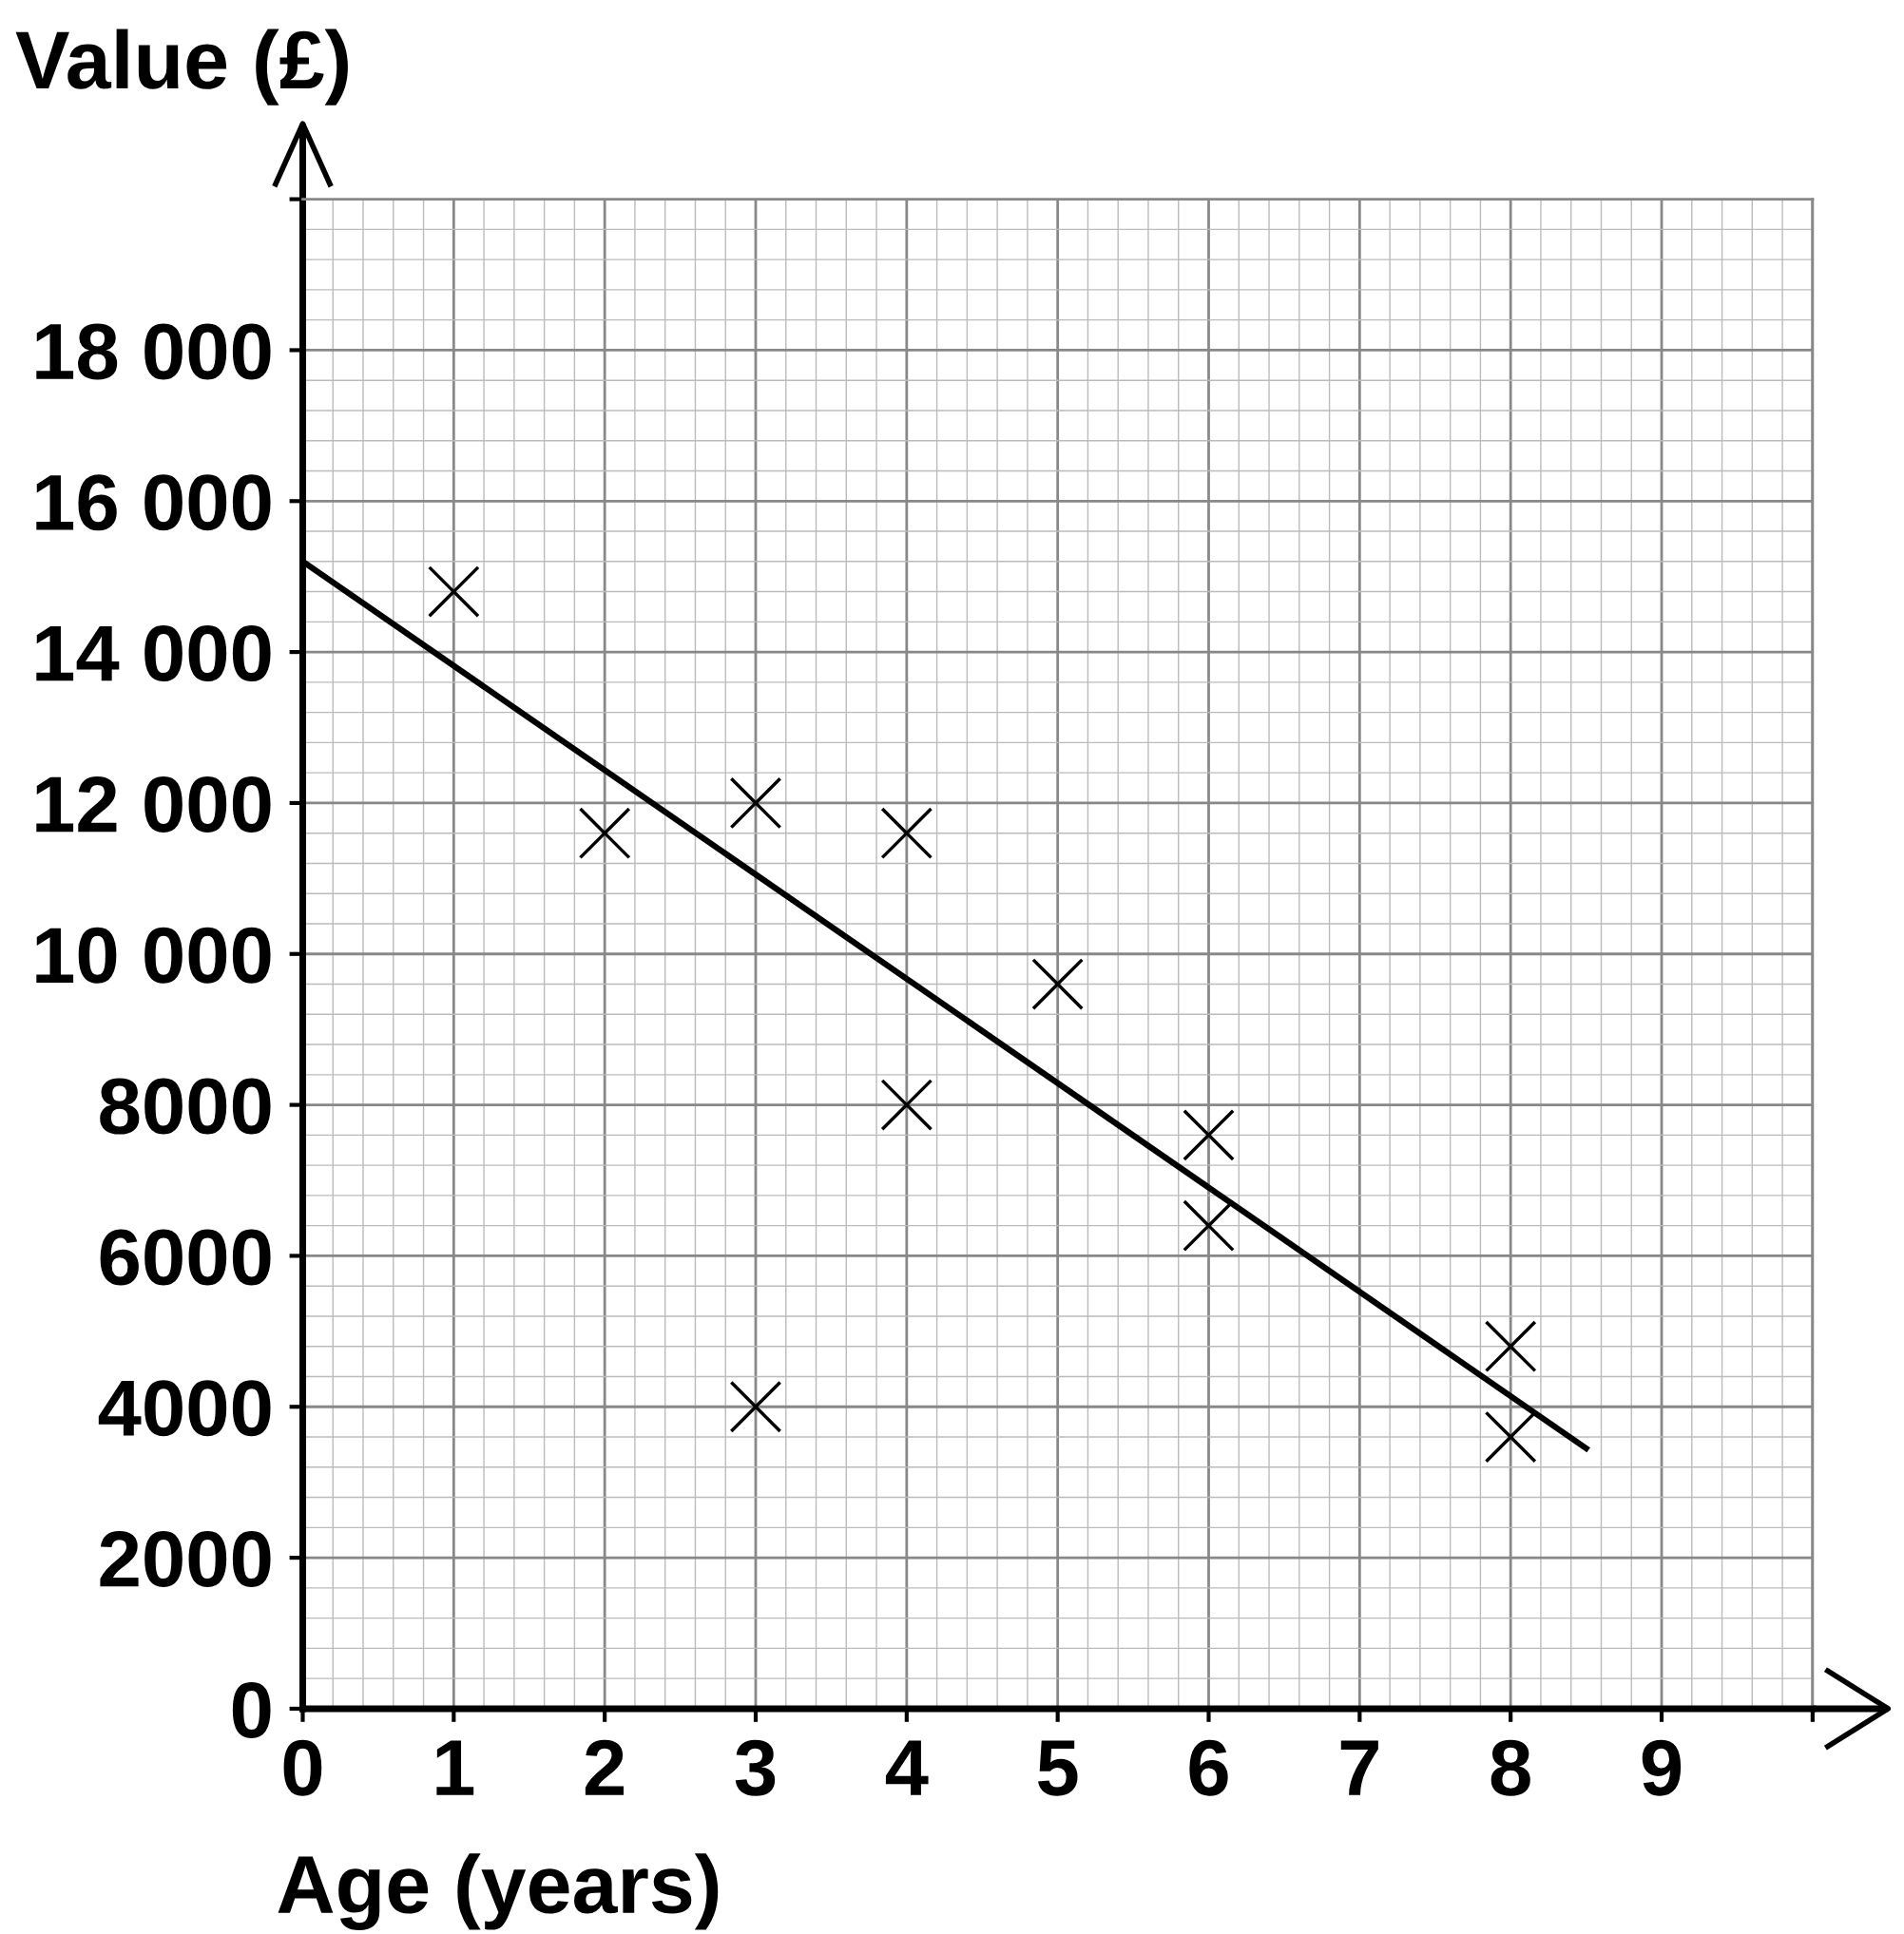 Image resolution: width=1904 pixels, height=1934 pixels. What do you see at coordinates (1510, 1768) in the screenshot?
I see `x-tick-label: 8` at bounding box center [1510, 1768].